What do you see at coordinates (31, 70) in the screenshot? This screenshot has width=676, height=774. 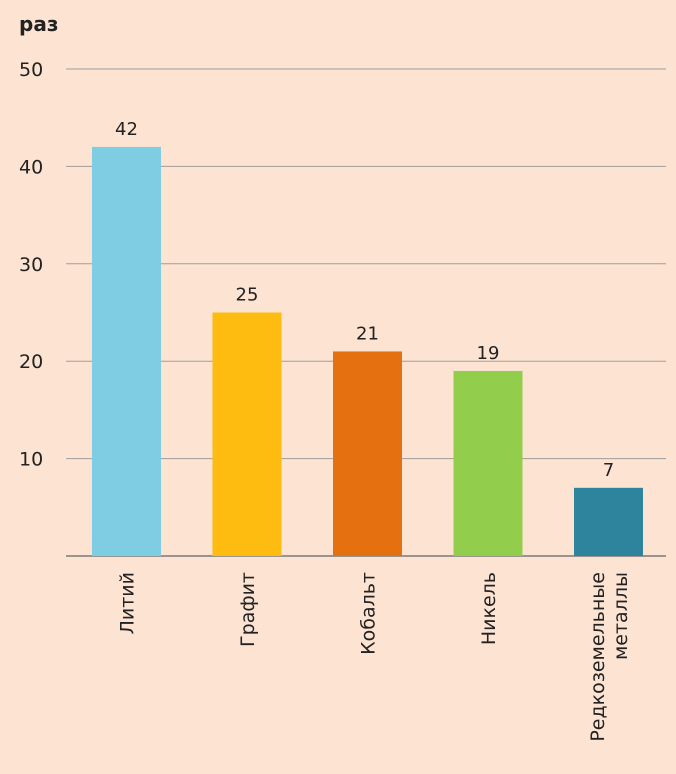 I see `y-tick-label-50: 50` at bounding box center [31, 70].